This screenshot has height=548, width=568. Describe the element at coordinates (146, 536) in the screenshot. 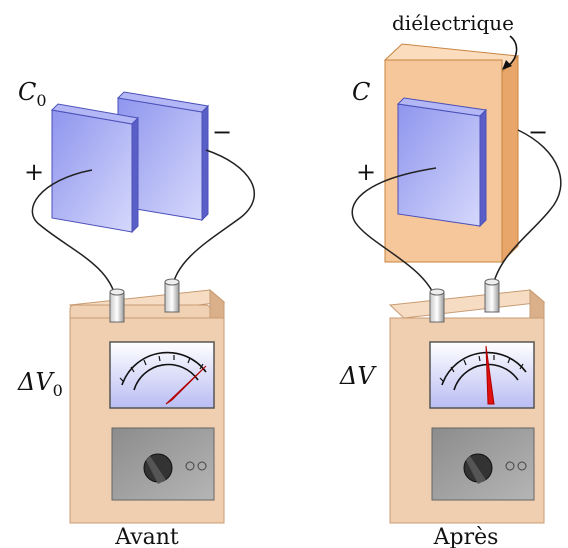

I see `caption-avant: Avant` at that location.